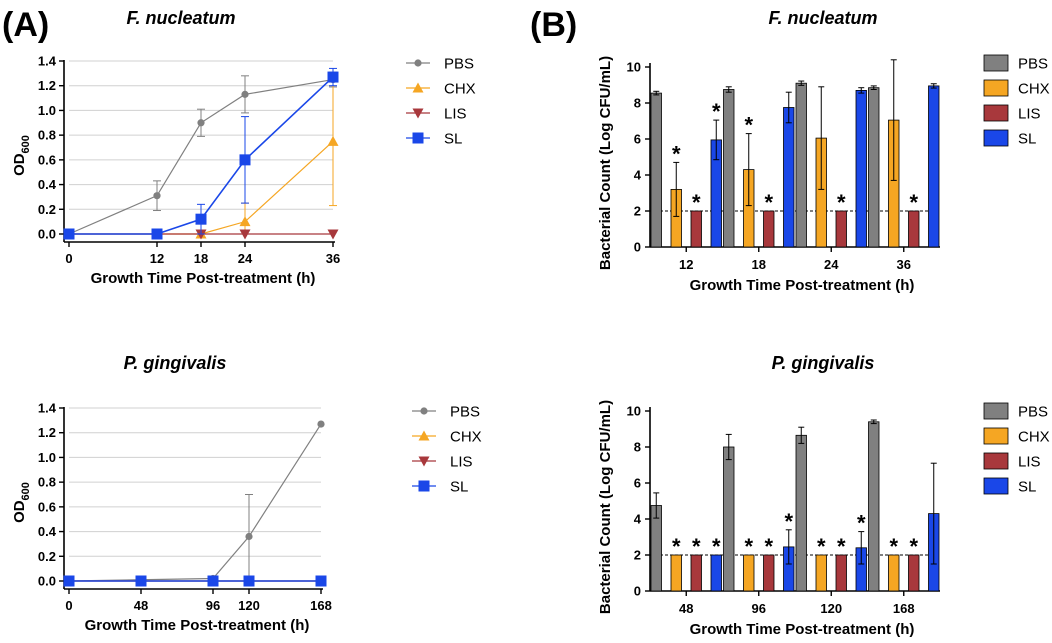  Describe the element at coordinates (831, 264) in the screenshot. I see `x-tick-label: 24` at that location.